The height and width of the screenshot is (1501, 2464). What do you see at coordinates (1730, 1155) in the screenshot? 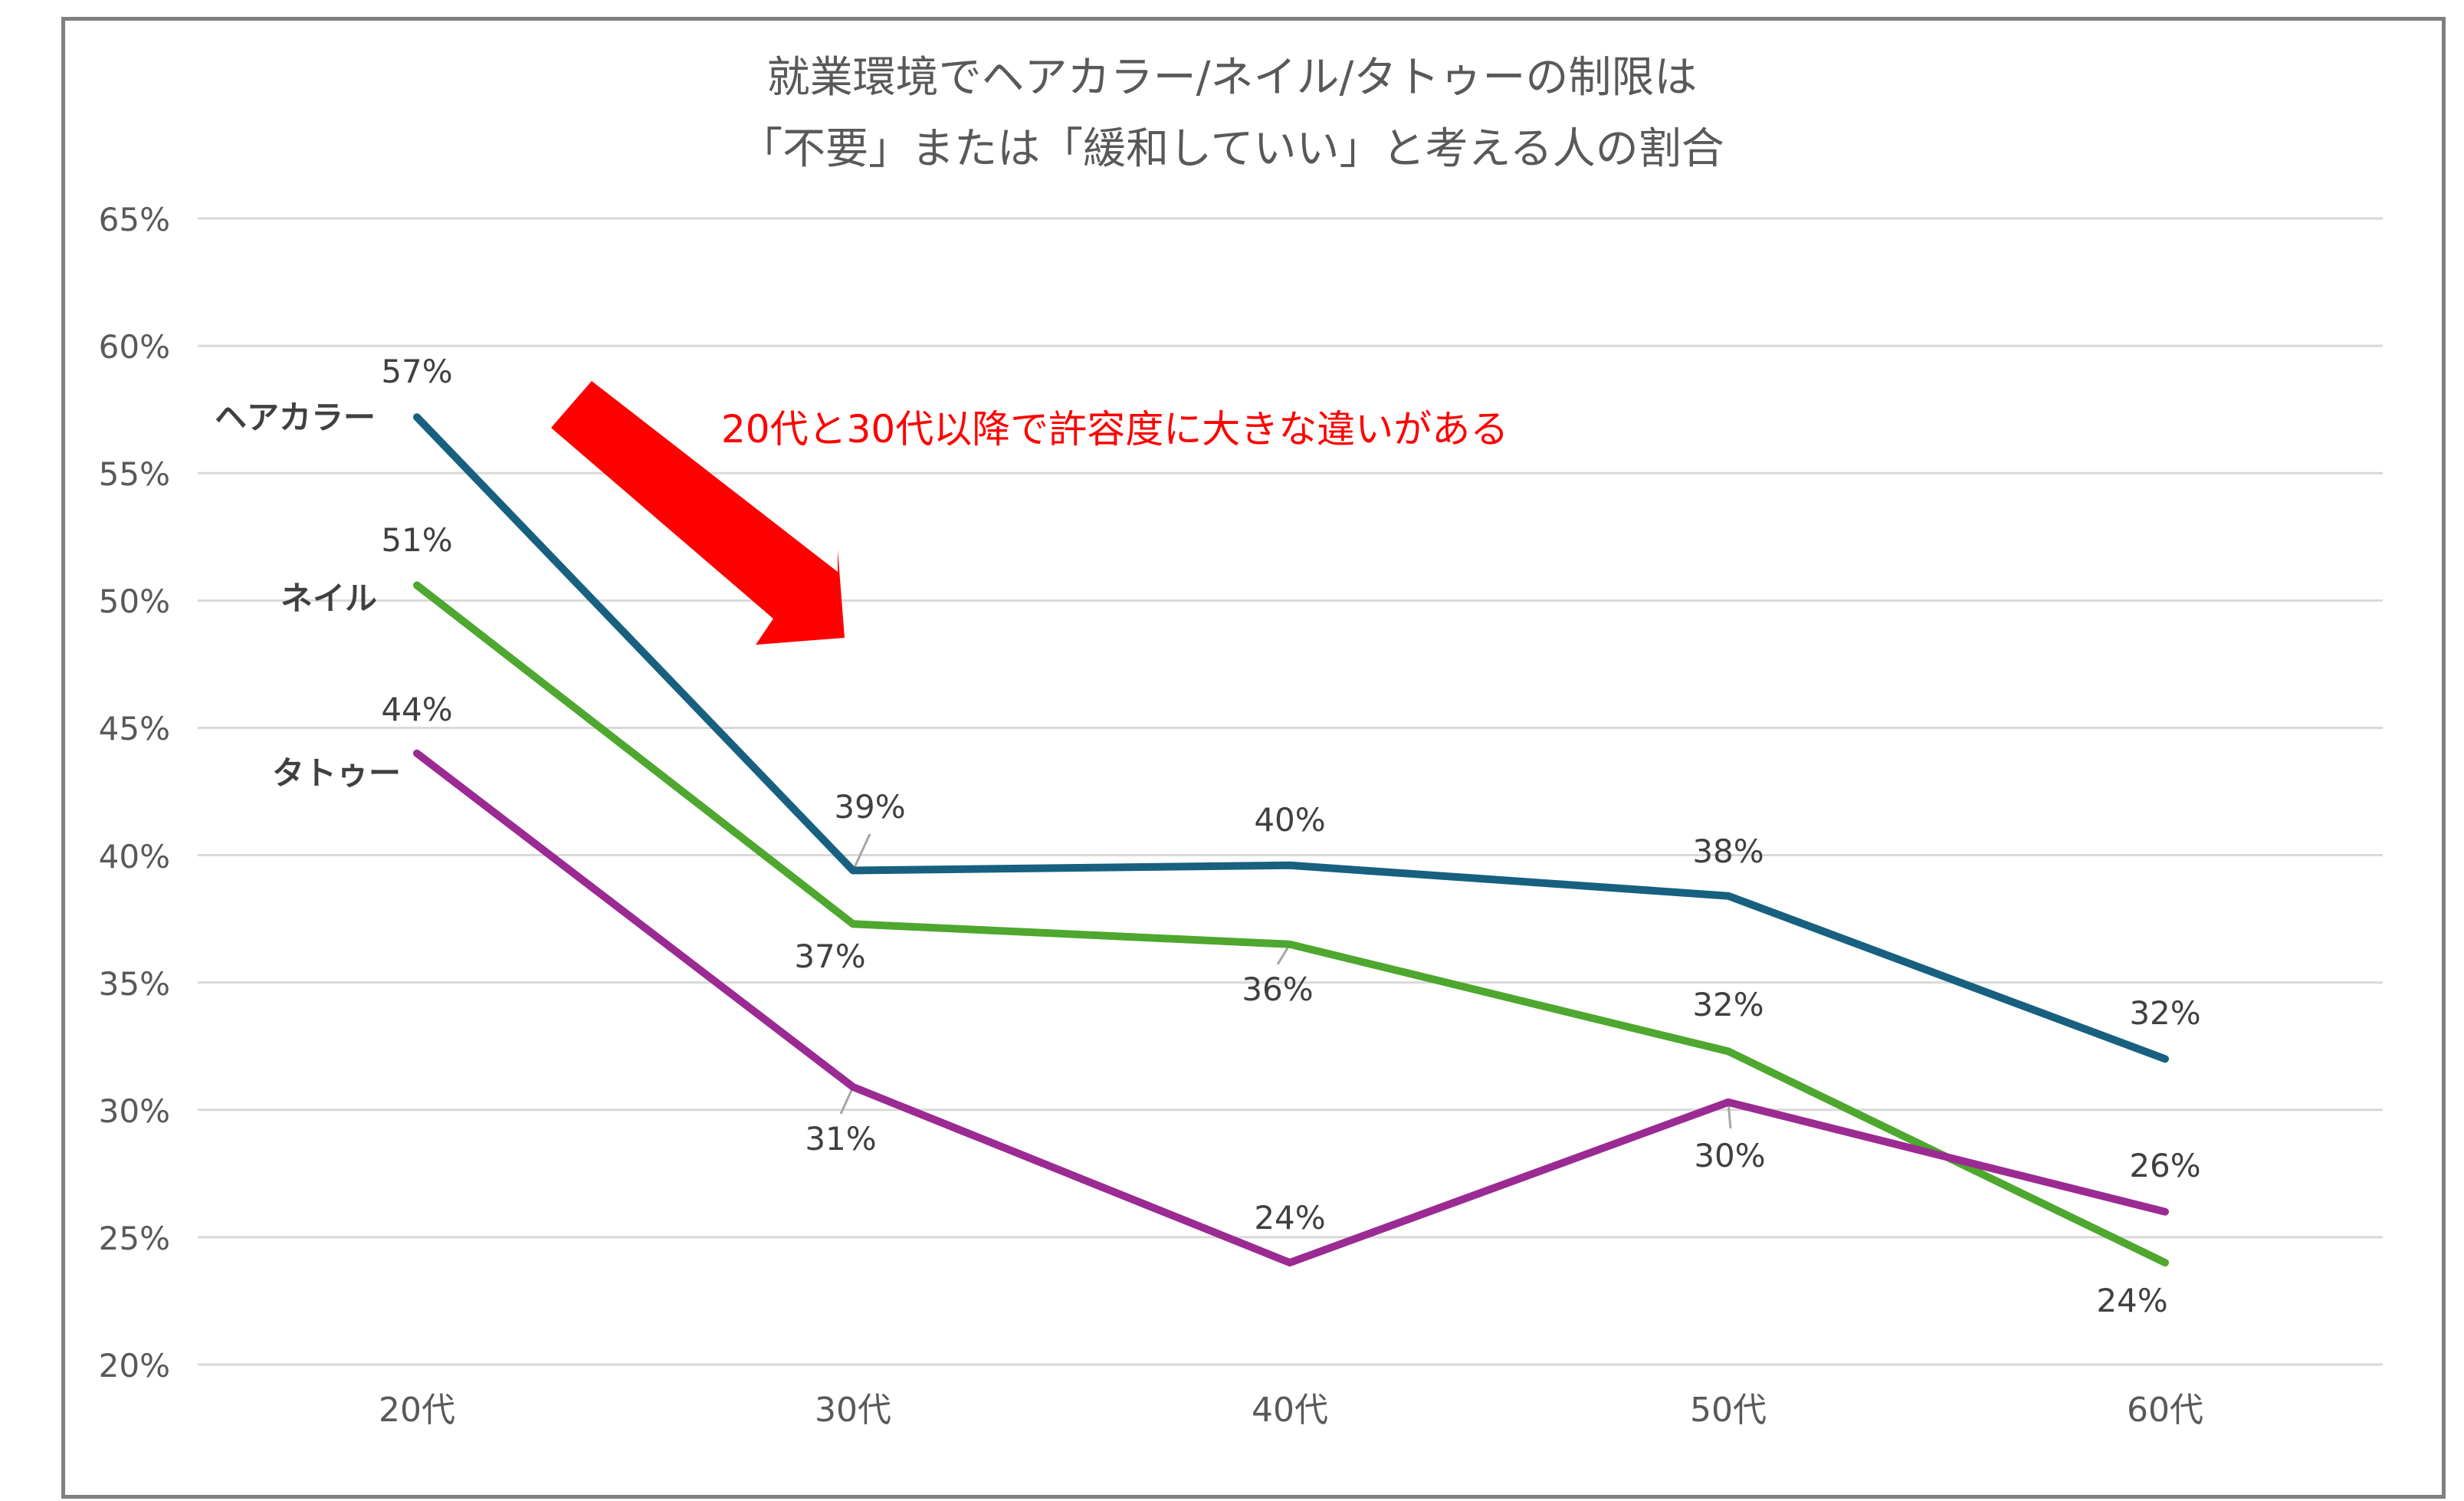
I see `data-label: 30%` at bounding box center [1730, 1155].